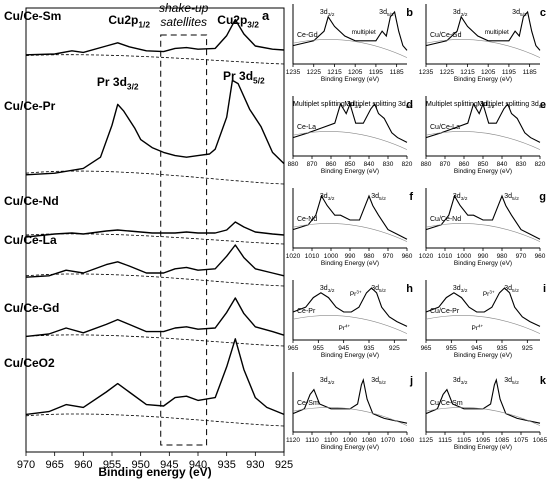 This screenshot has height=481, width=550. Describe the element at coordinates (397, 72) in the screenshot. I see `panel-b-x-tick-label: 1185` at that location.